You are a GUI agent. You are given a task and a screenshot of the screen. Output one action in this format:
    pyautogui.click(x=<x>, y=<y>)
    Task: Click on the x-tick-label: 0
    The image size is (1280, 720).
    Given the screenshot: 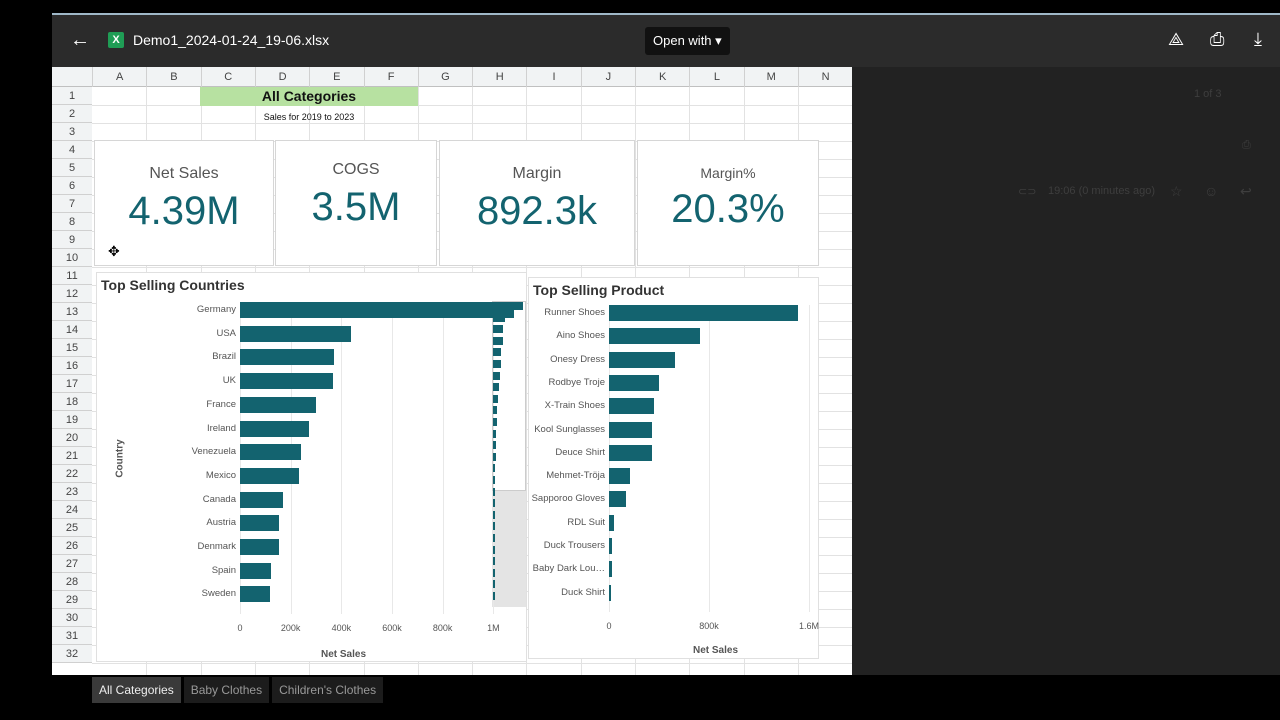 What is the action you would take?
    pyautogui.click(x=609, y=626)
    